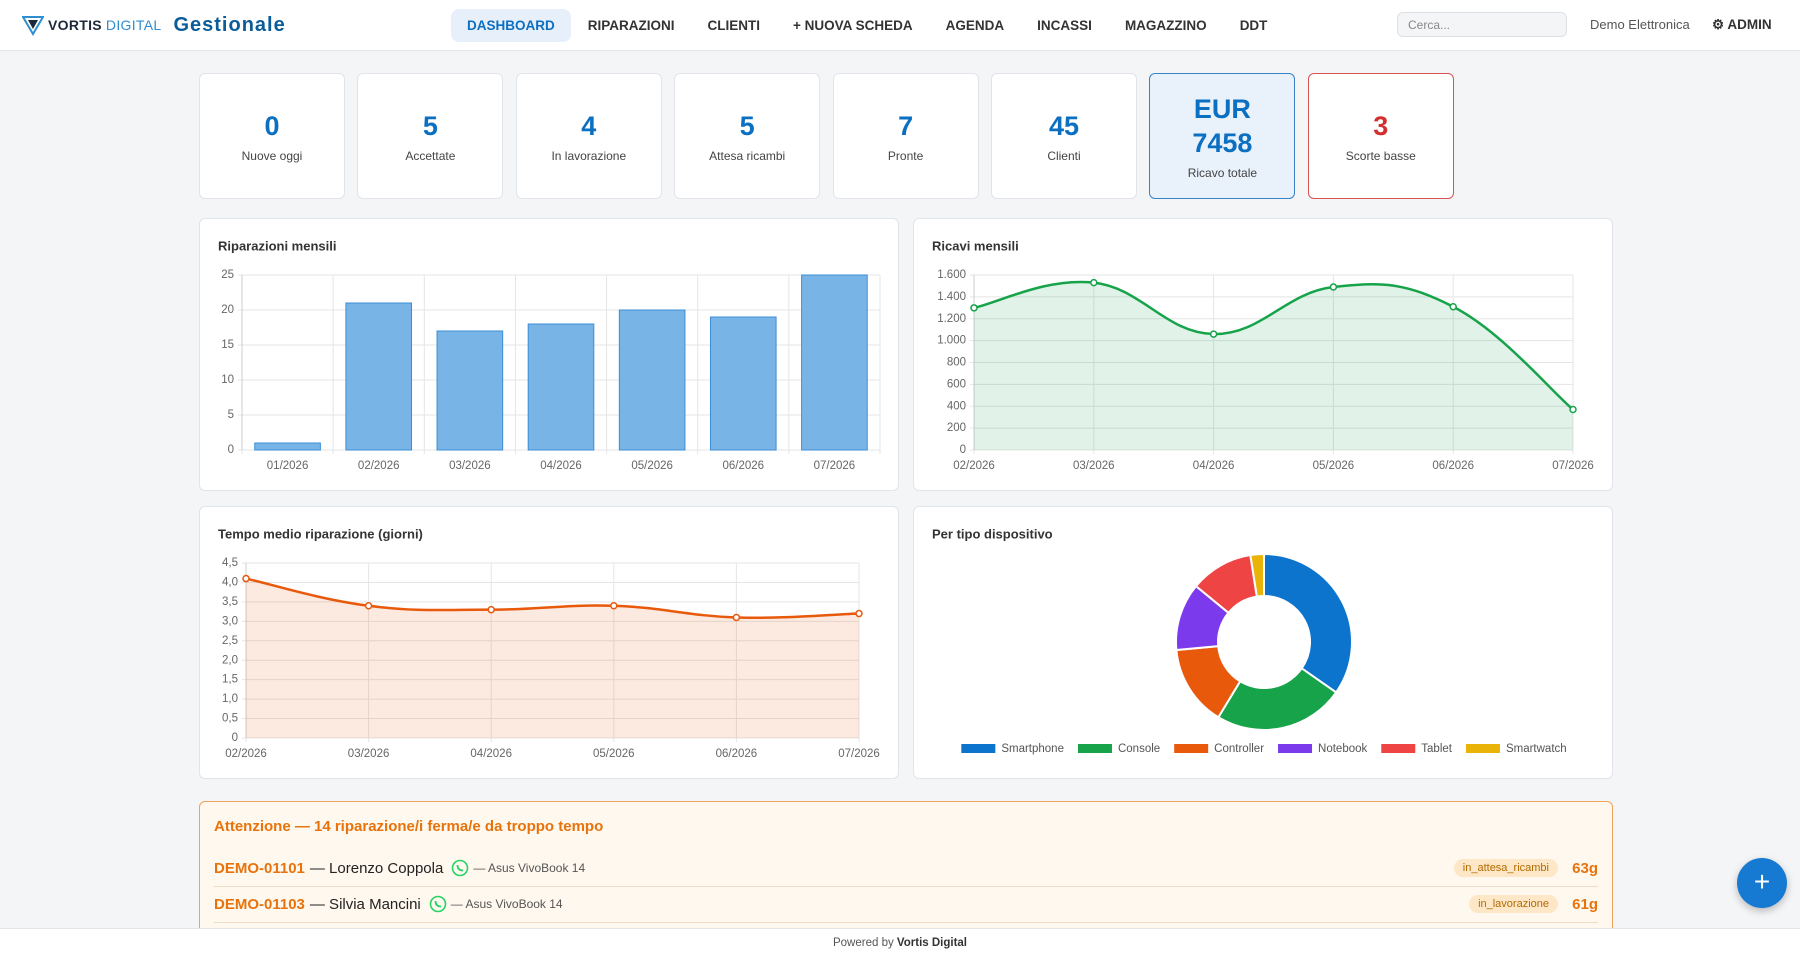  Describe the element at coordinates (154, 25) in the screenshot. I see `brand: VORTIS DIGITAL Gestionale` at that location.